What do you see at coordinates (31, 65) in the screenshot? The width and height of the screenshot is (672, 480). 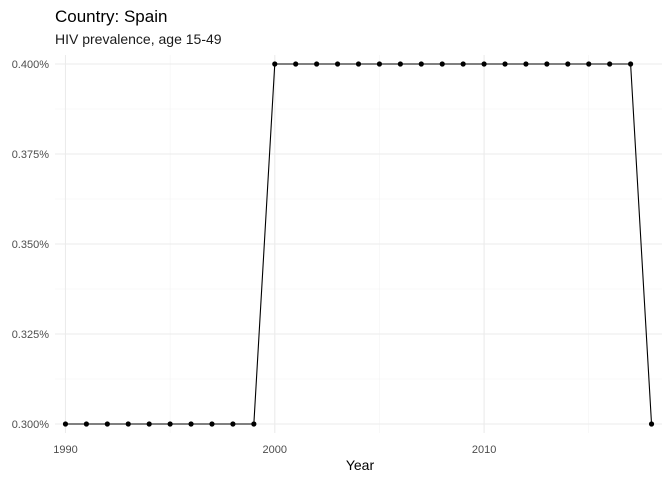 I see `y-tick-label: 0.400%` at bounding box center [31, 65].